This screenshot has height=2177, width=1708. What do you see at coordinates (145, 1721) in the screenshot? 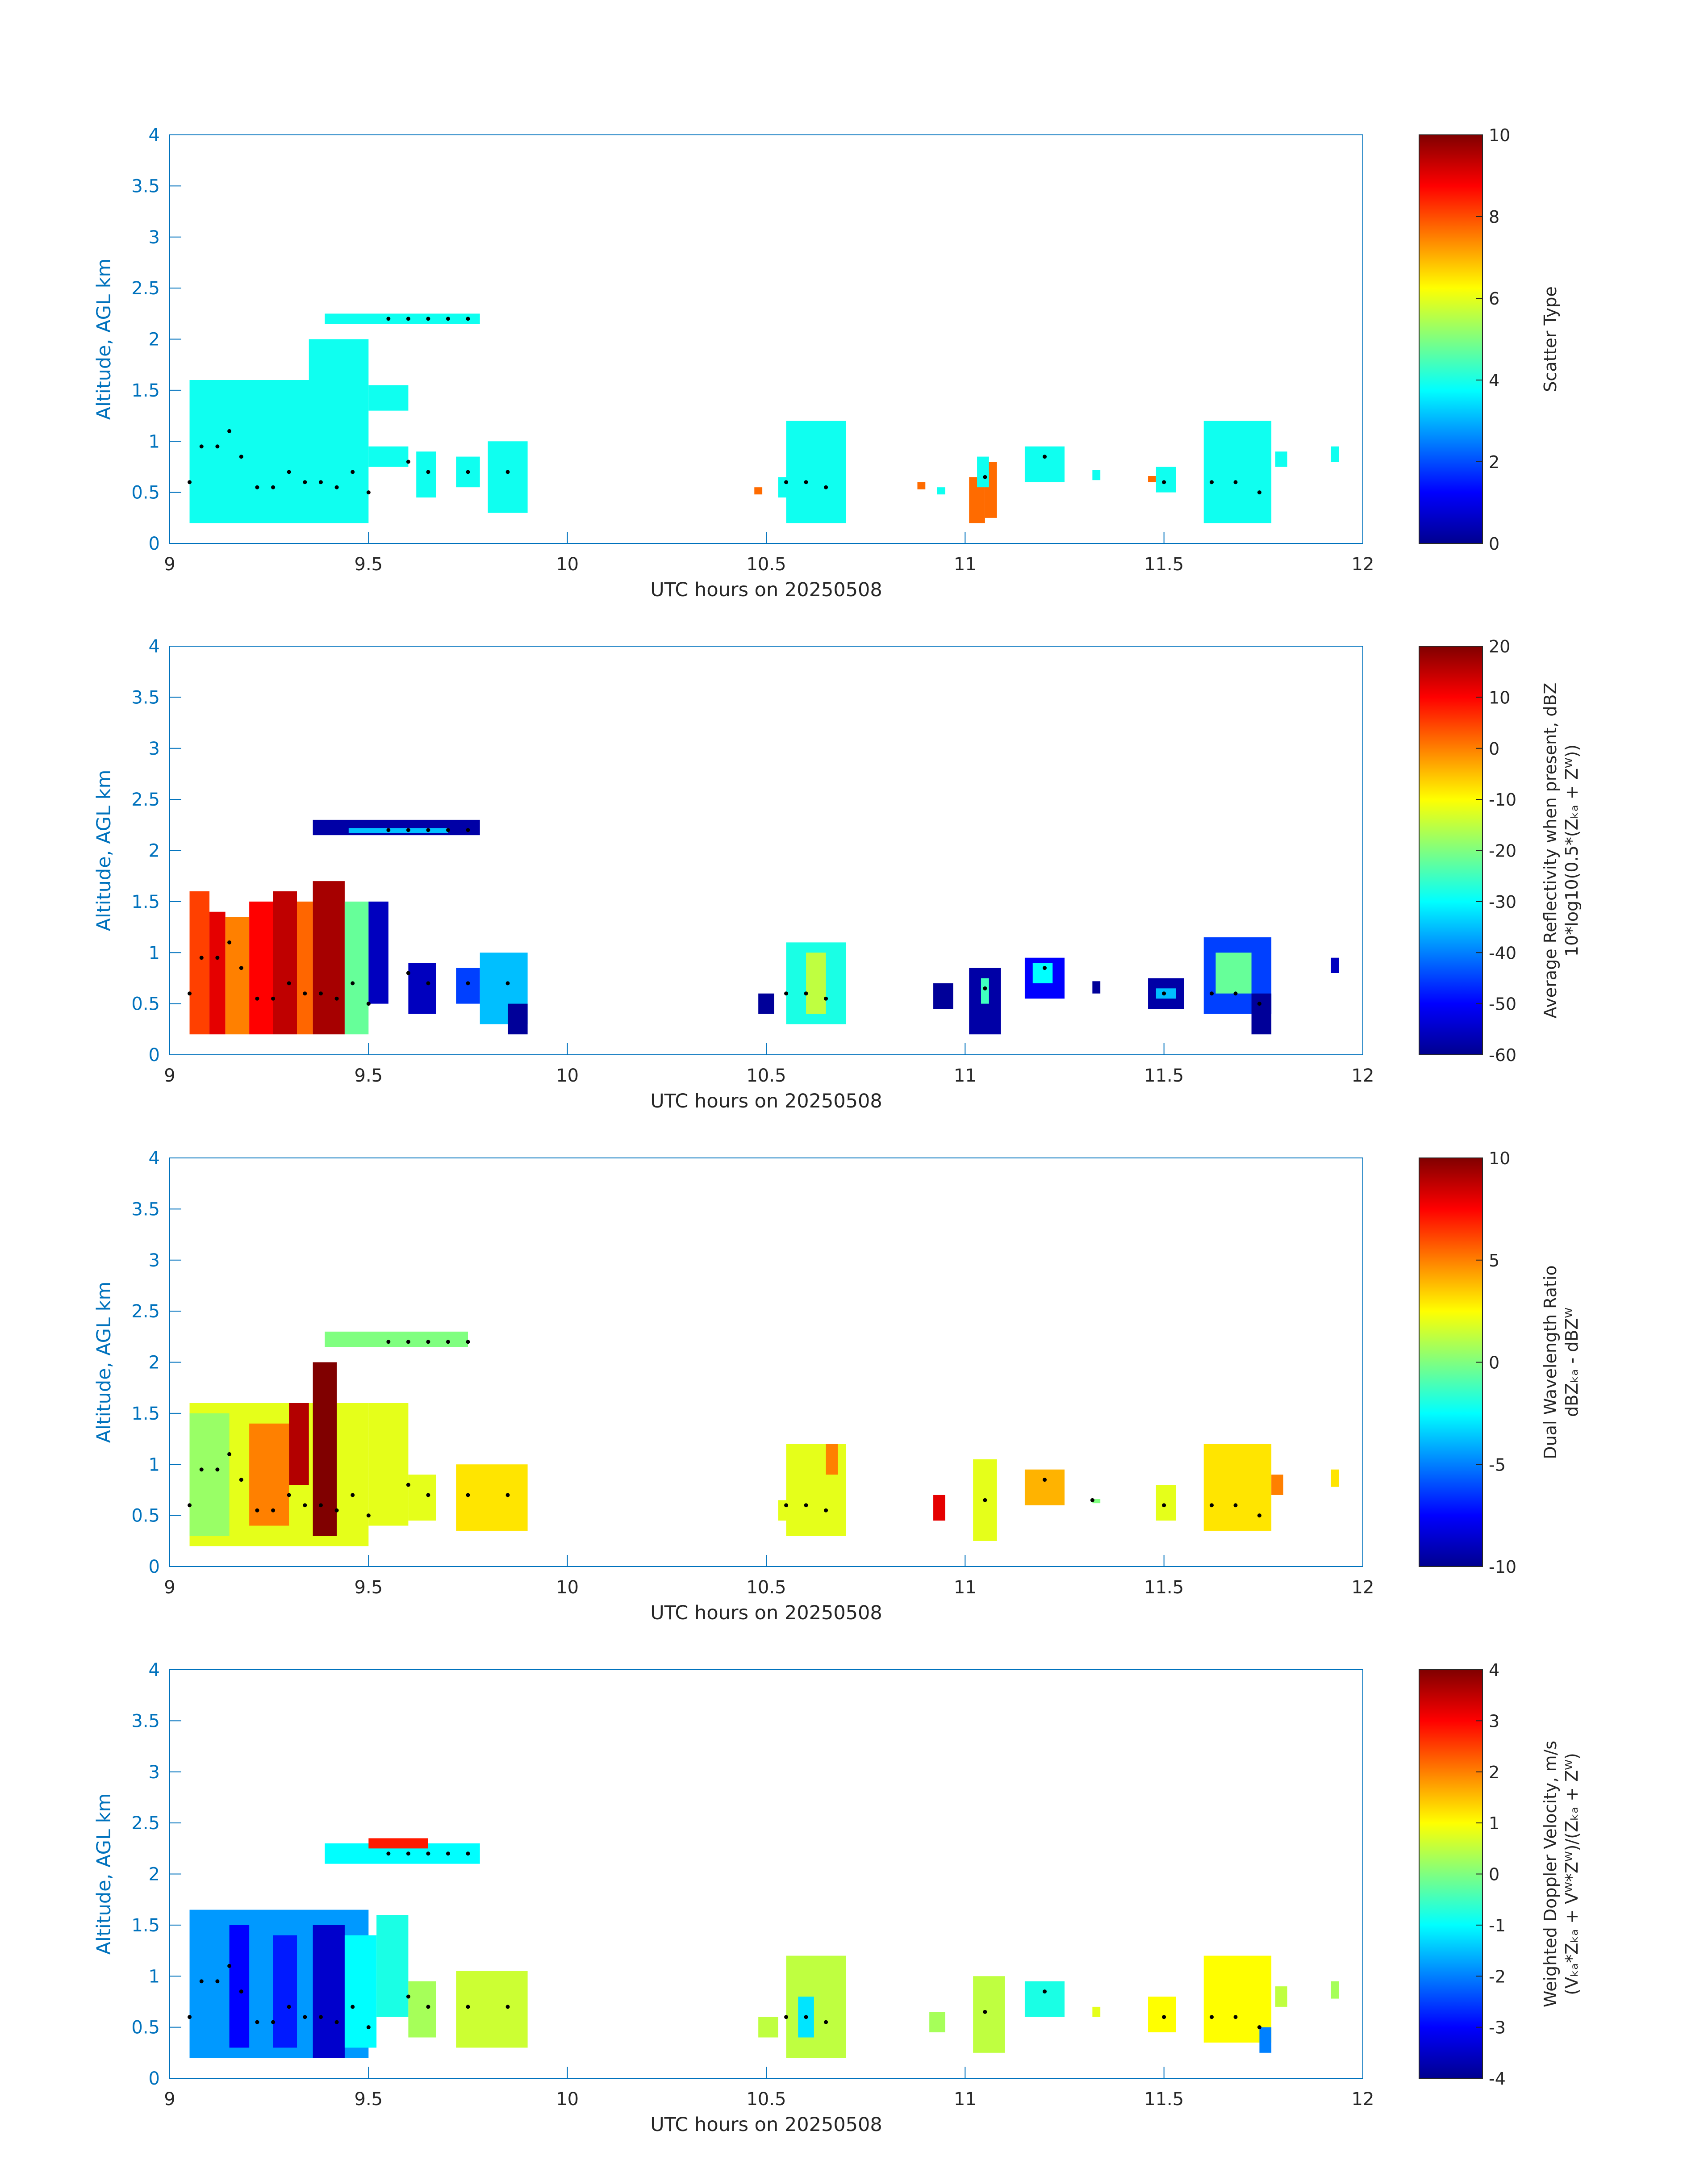
I see `y-tick-label: 3.5` at bounding box center [145, 1721].